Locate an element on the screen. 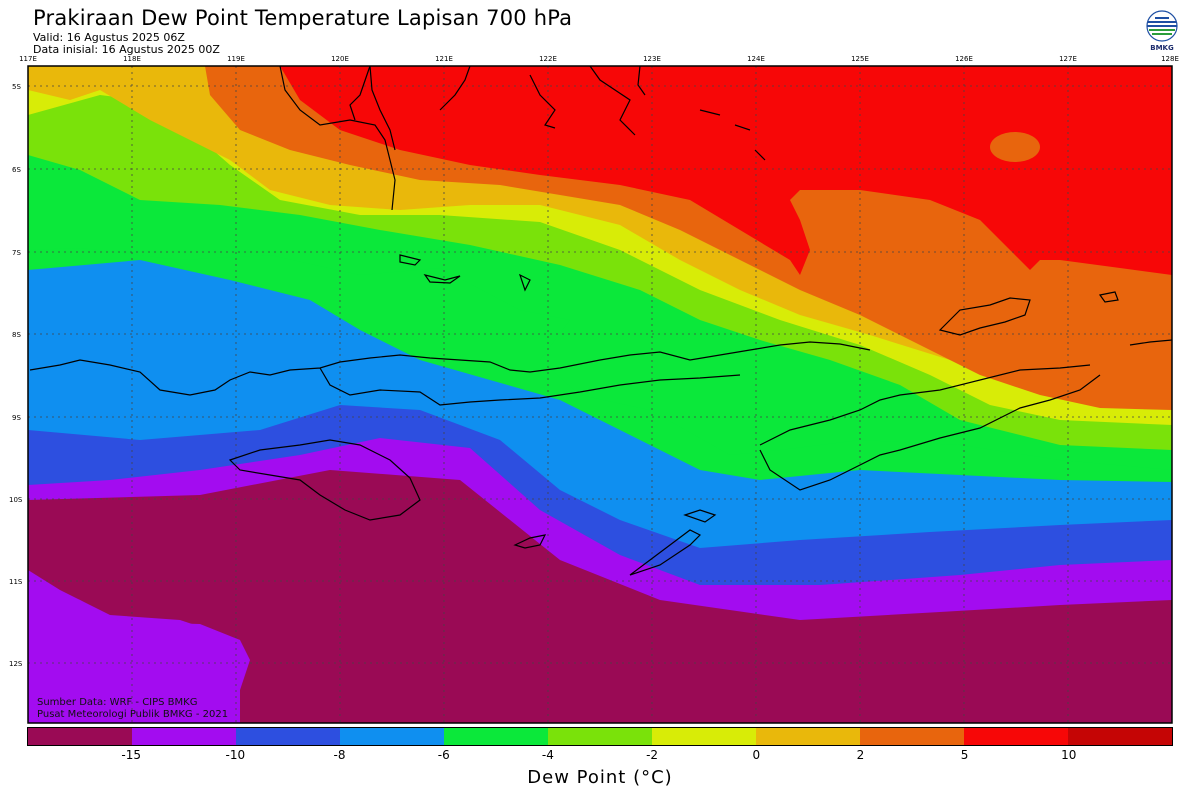 Image resolution: width=1200 pixels, height=800 pixels. lat-label: 11S is located at coordinates (16, 582).